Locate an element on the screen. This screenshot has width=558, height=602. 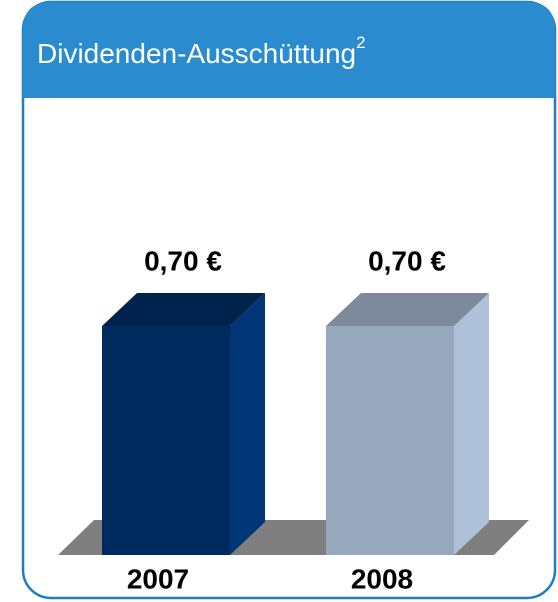
chart-title: Dividenden-Ausschüttung2 is located at coordinates (201, 51).